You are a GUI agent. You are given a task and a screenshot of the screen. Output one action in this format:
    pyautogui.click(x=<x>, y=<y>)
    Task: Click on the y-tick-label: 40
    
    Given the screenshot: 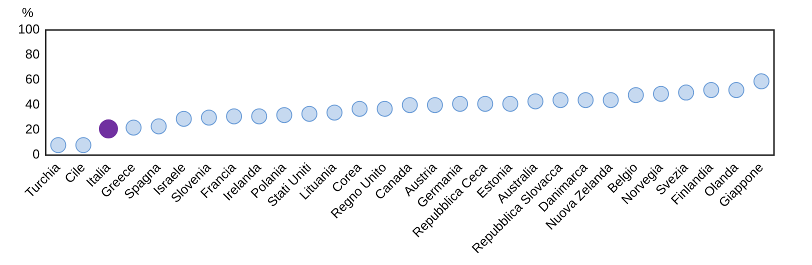 What is the action you would take?
    pyautogui.click(x=32, y=104)
    